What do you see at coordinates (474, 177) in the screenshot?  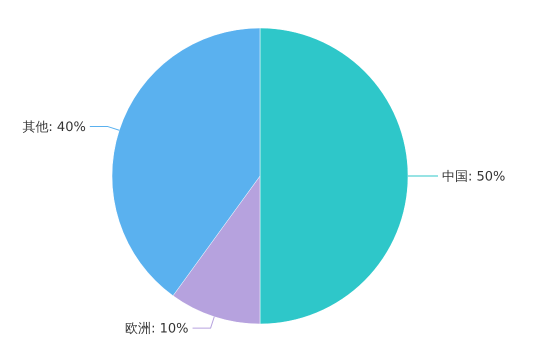 I see `slice-label: 中国: 50%` at bounding box center [474, 177].